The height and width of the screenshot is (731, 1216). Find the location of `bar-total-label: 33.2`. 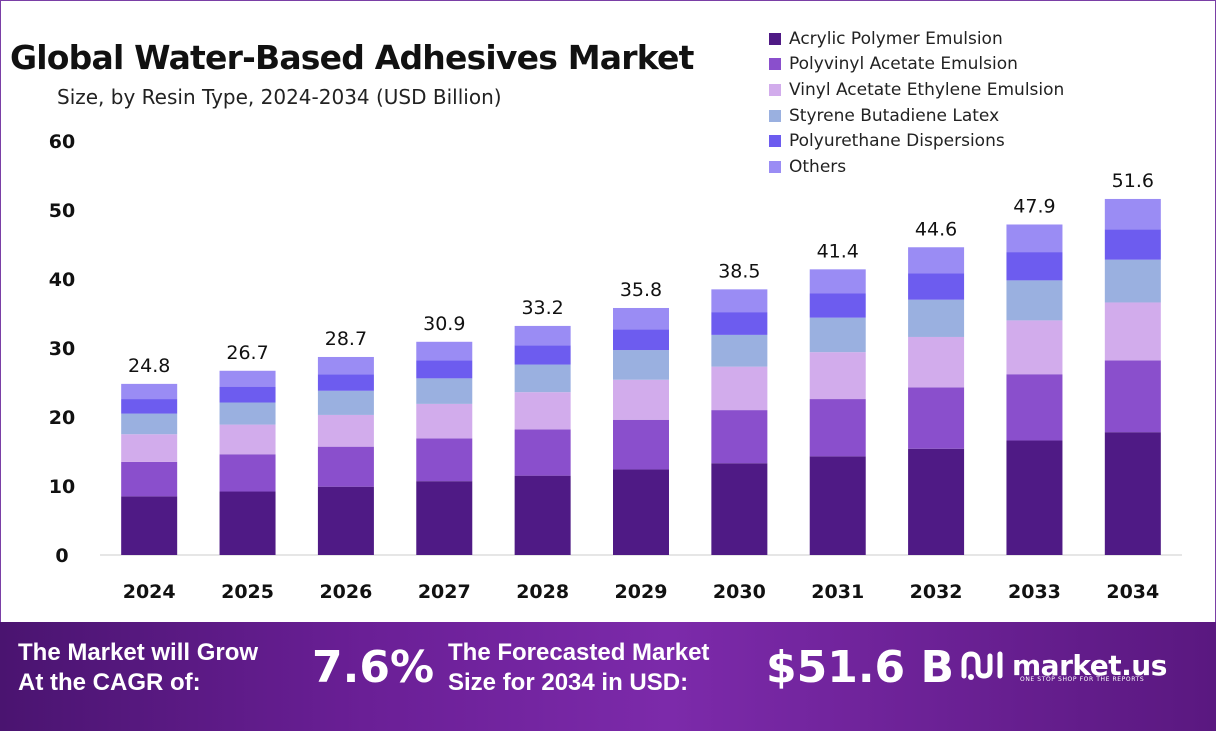

bar-total-label: 33.2 is located at coordinates (542, 308).